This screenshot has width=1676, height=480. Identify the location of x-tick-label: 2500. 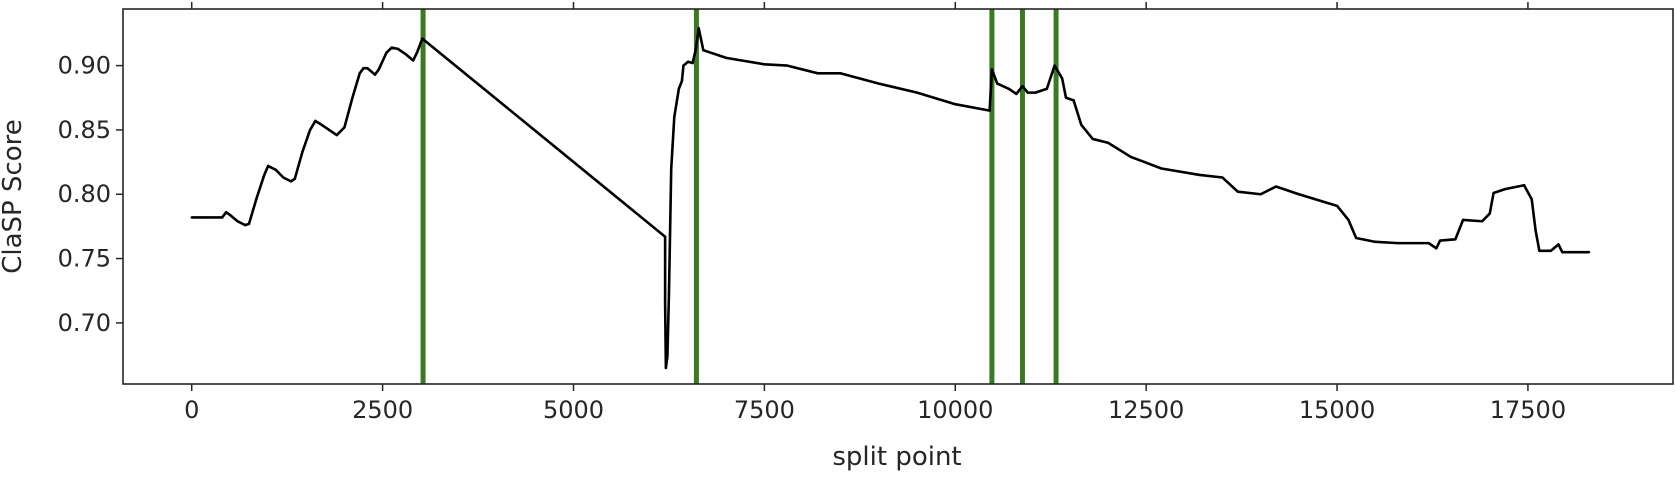
(382, 410).